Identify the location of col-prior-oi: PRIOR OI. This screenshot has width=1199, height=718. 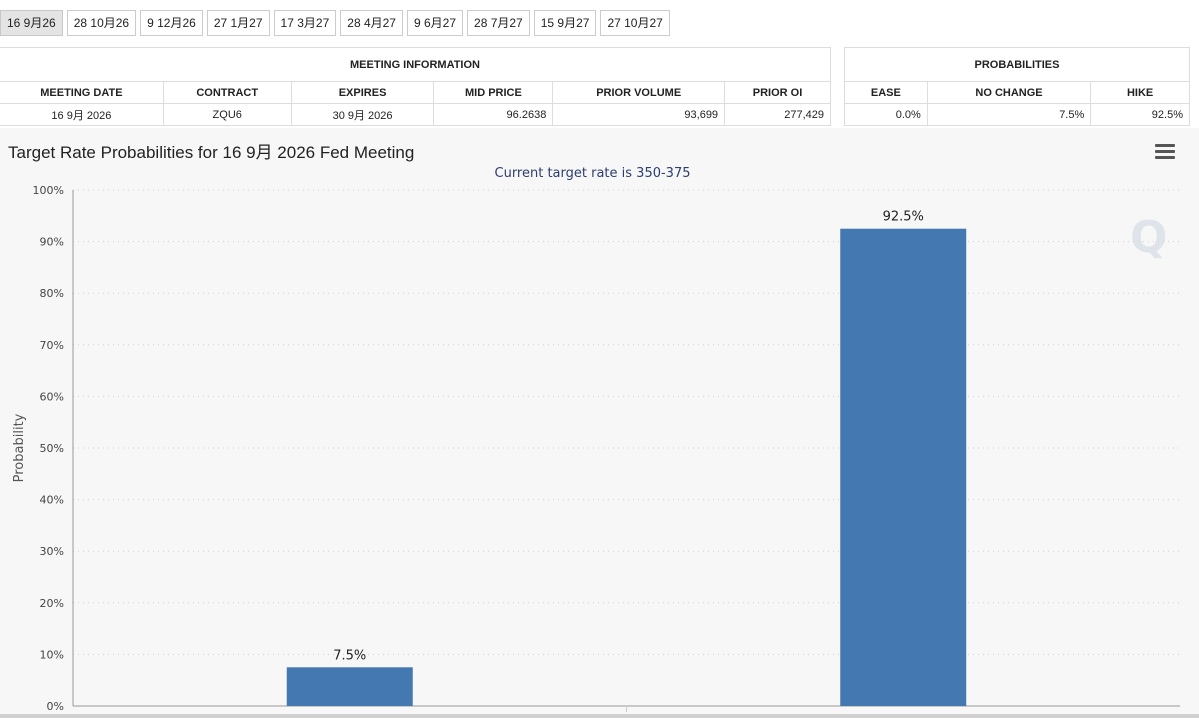
(777, 92).